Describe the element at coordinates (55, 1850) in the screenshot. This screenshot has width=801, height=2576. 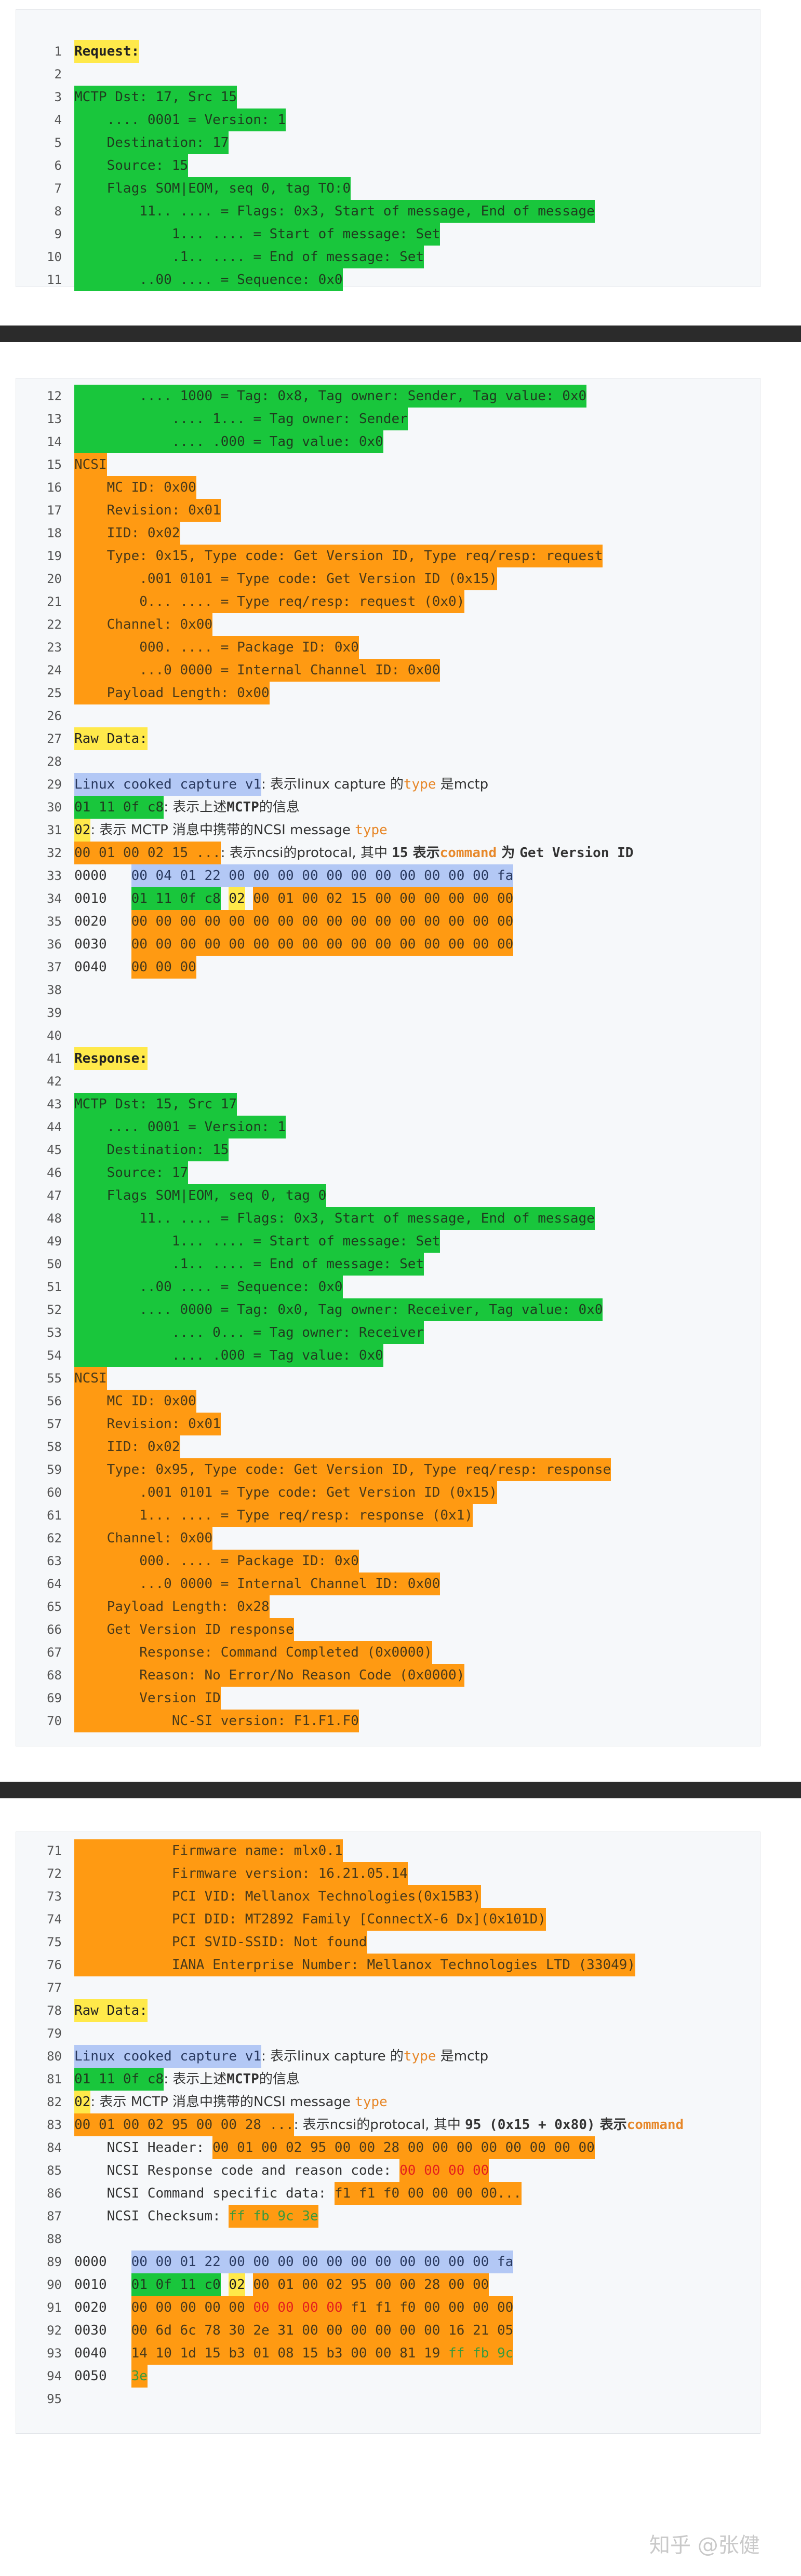
I see `line-number: 71` at that location.